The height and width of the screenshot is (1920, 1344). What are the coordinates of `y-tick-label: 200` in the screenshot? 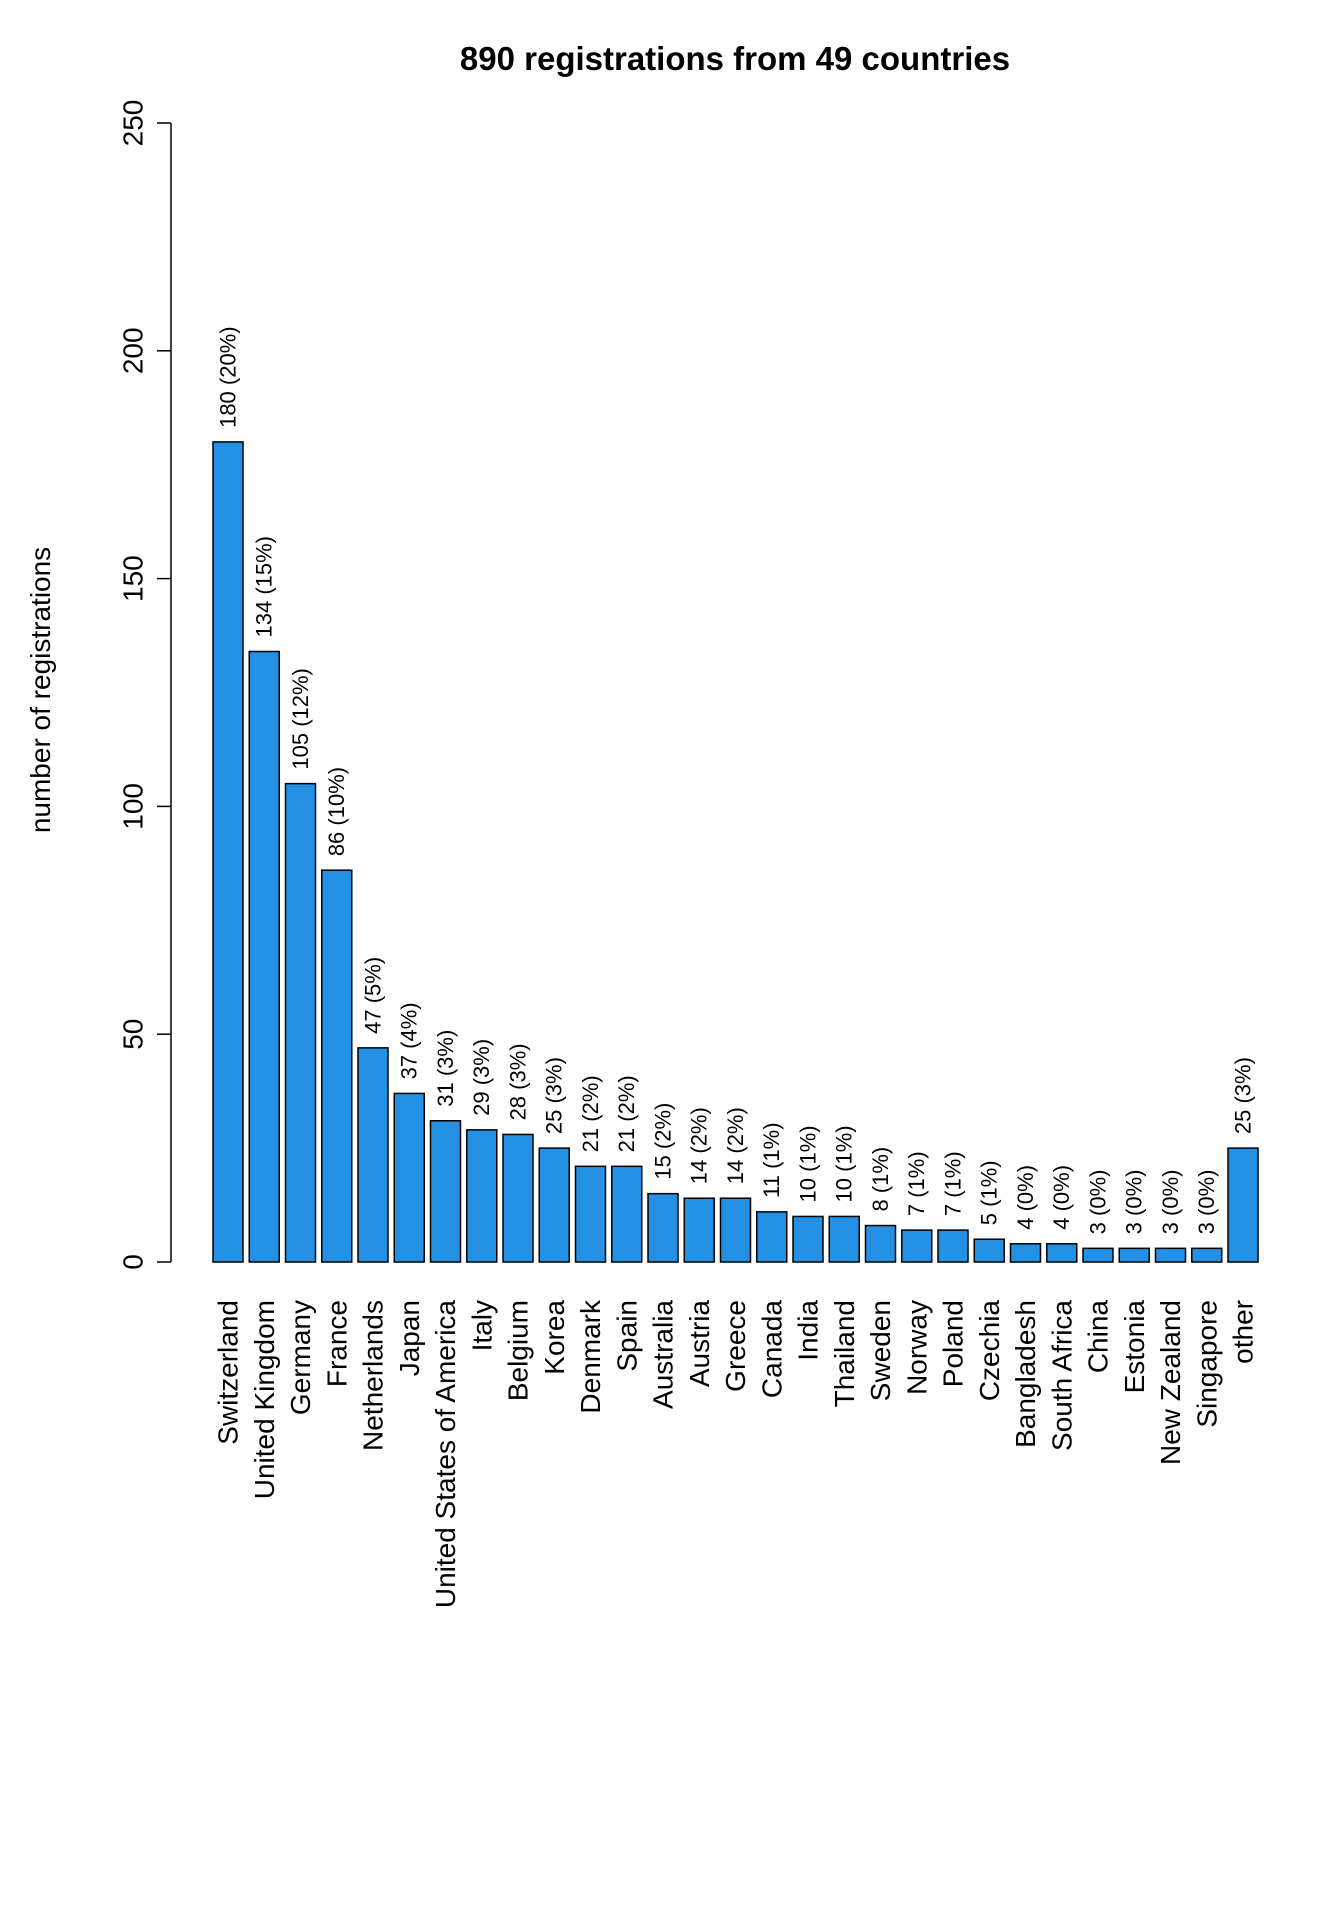 It's located at (133, 350).